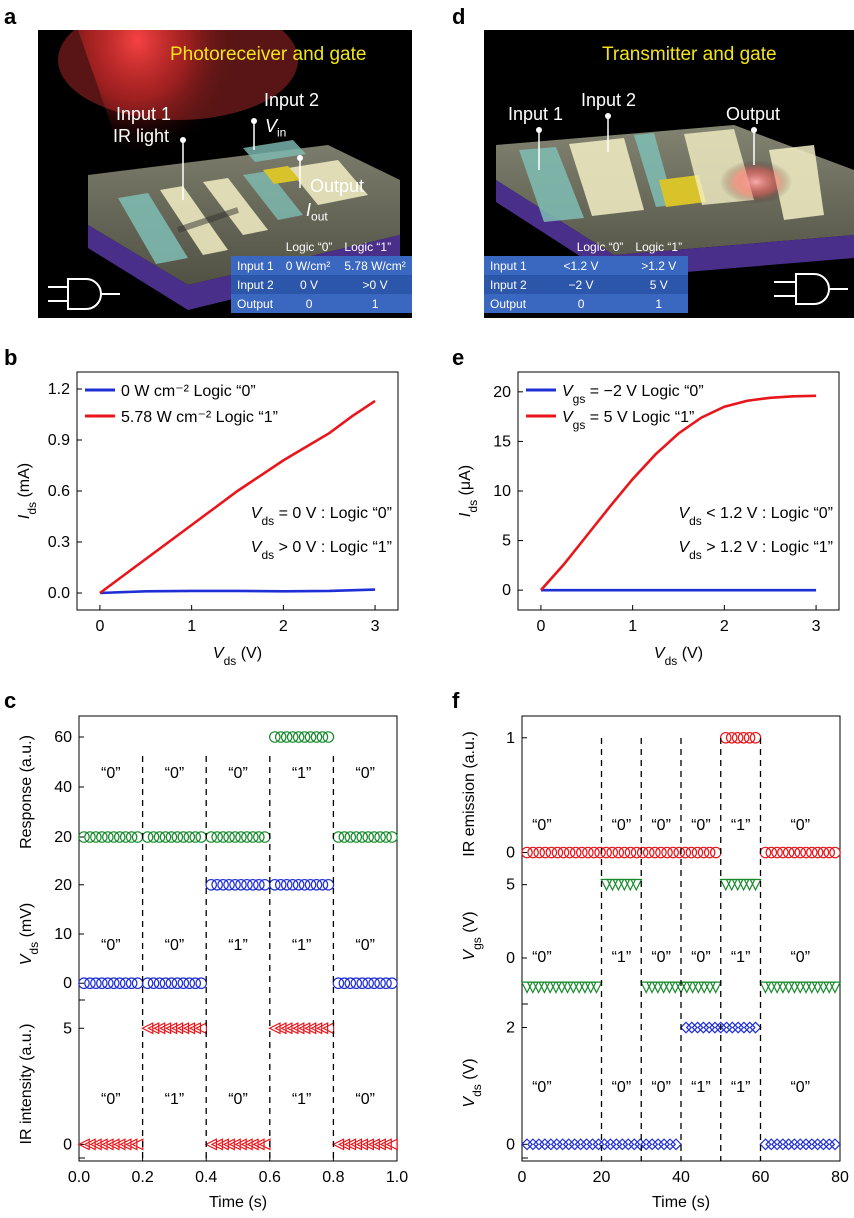 This screenshot has height=1218, width=854. I want to click on y-axis-label: Response (a.u.), so click(26, 792).